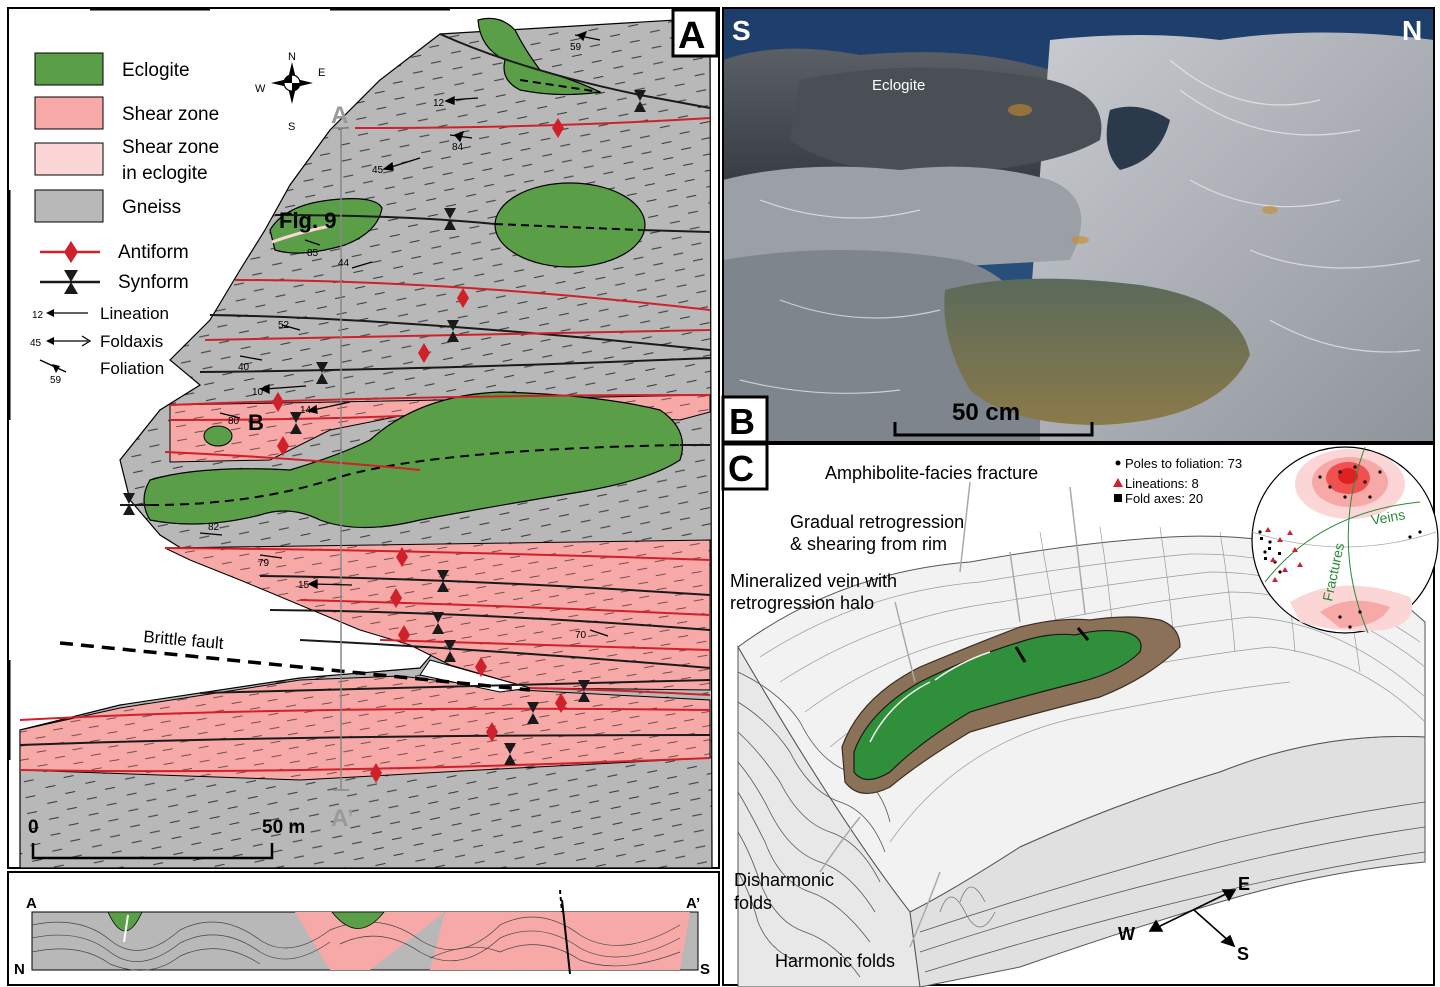 The width and height of the screenshot is (1440, 987). What do you see at coordinates (439, 103) in the screenshot?
I see `measurement-label: 12` at bounding box center [439, 103].